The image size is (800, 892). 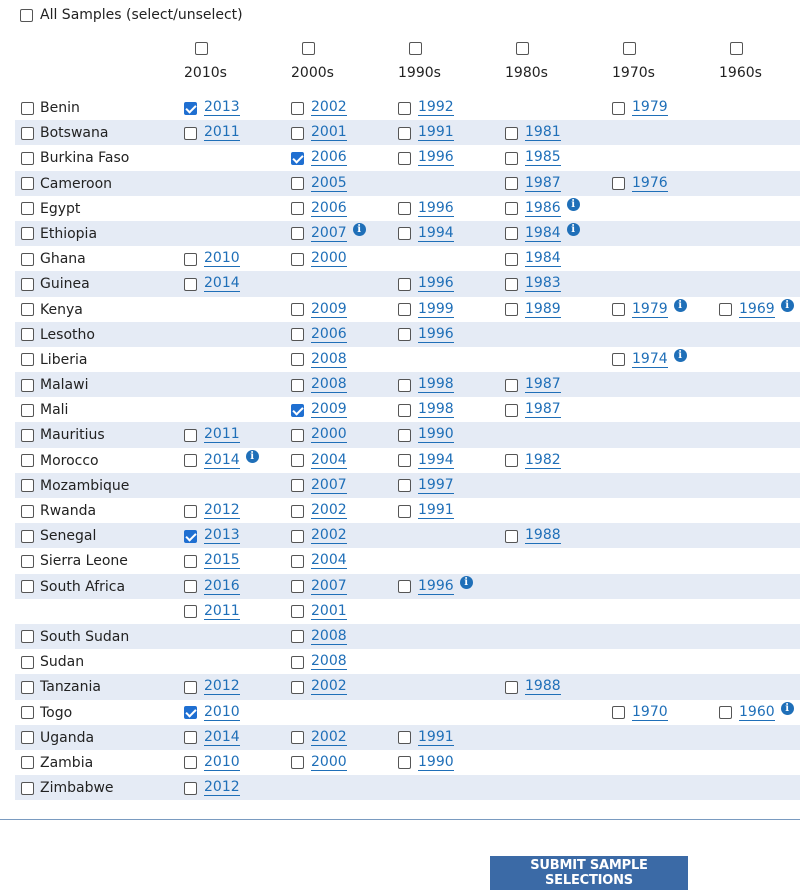 What do you see at coordinates (222, 561) in the screenshot?
I see `sample-year-link: 2015` at bounding box center [222, 561].